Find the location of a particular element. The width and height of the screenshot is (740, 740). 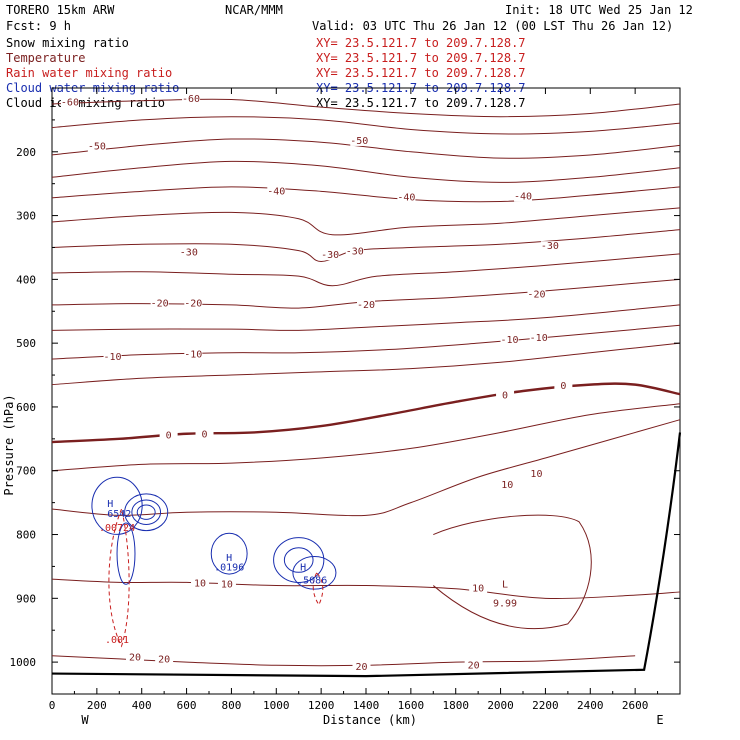

x-tick-label: 1400 is located at coordinates (366, 705).